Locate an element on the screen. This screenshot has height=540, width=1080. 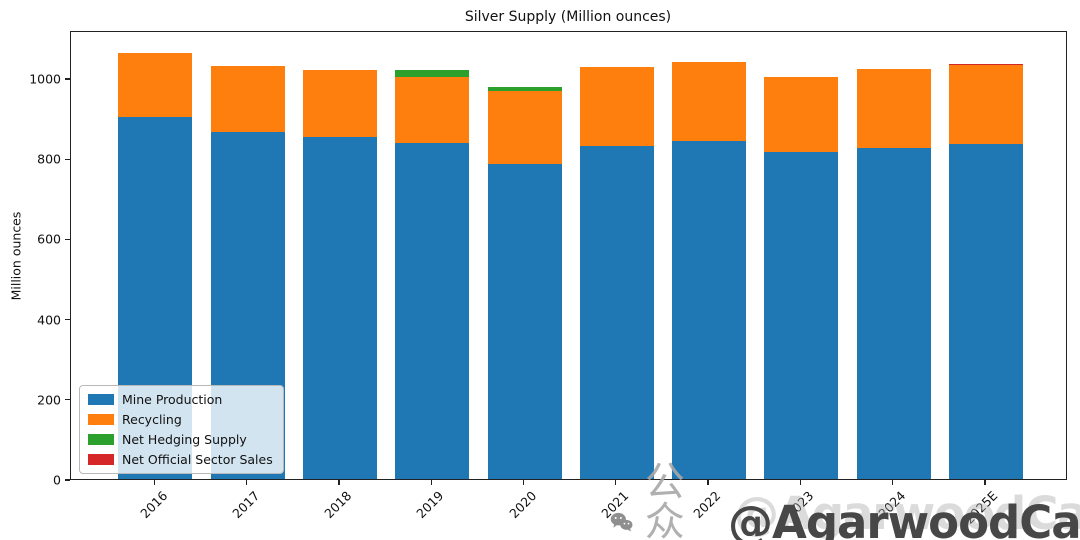
bar-segment-2017 is located at coordinates (247, 99).